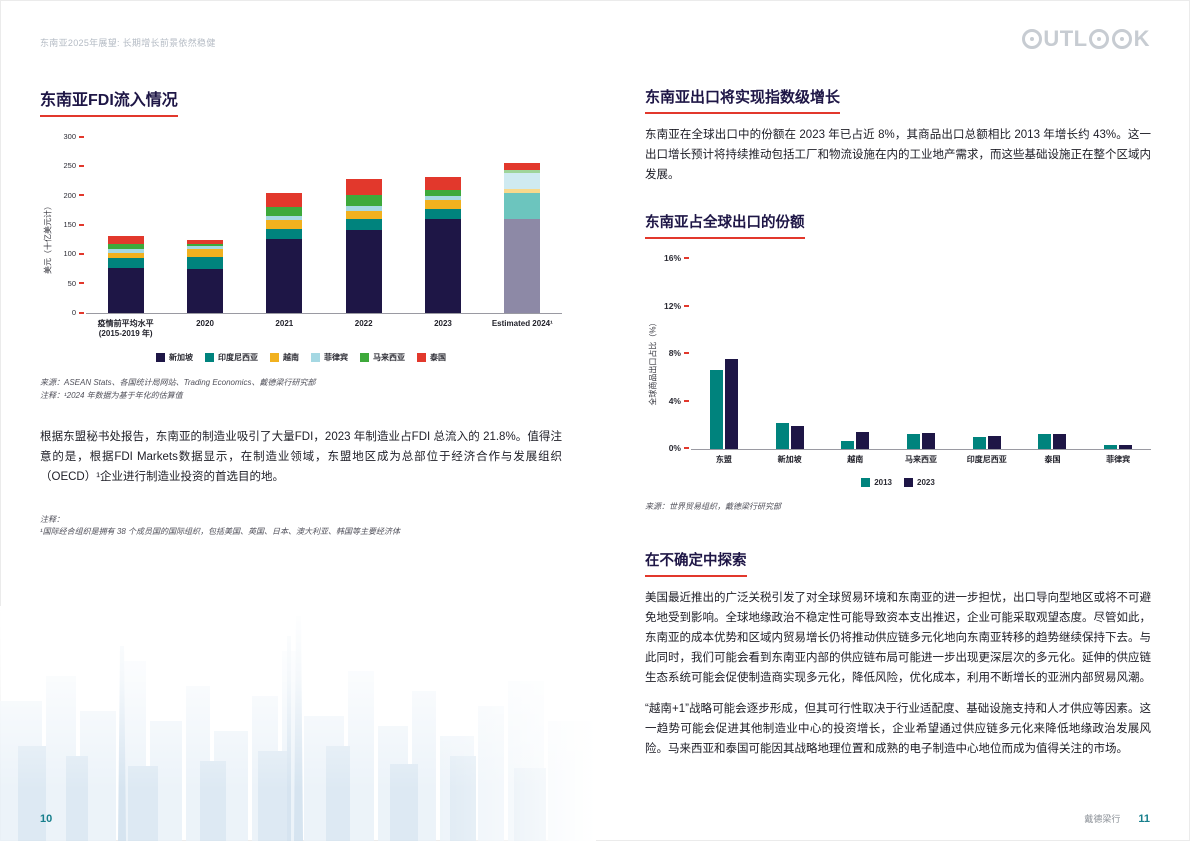  What do you see at coordinates (78, 312) in the screenshot?
I see `y-tick: 0` at bounding box center [78, 312].